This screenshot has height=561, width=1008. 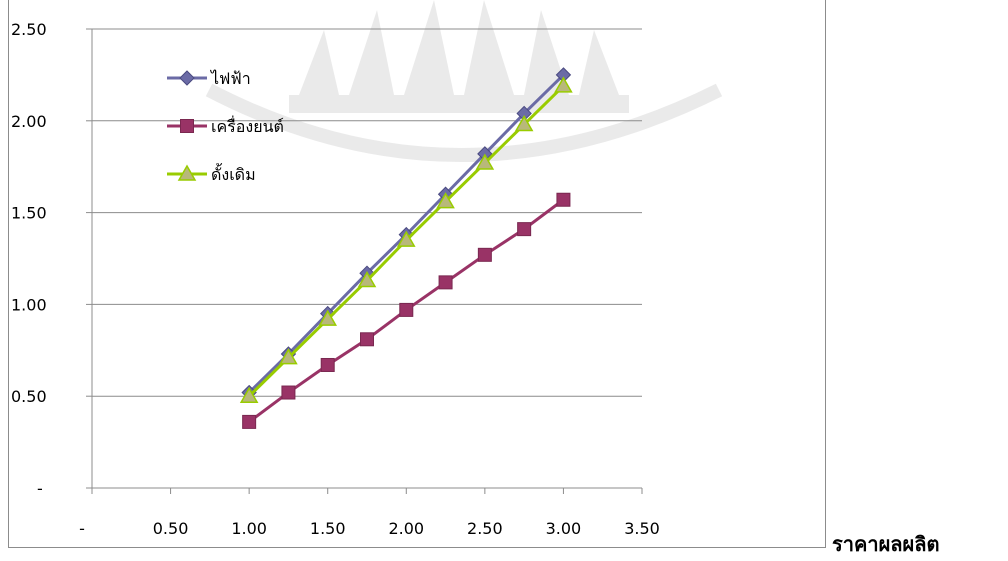 I want to click on y-tick-label-0: -, so click(x=40, y=488).